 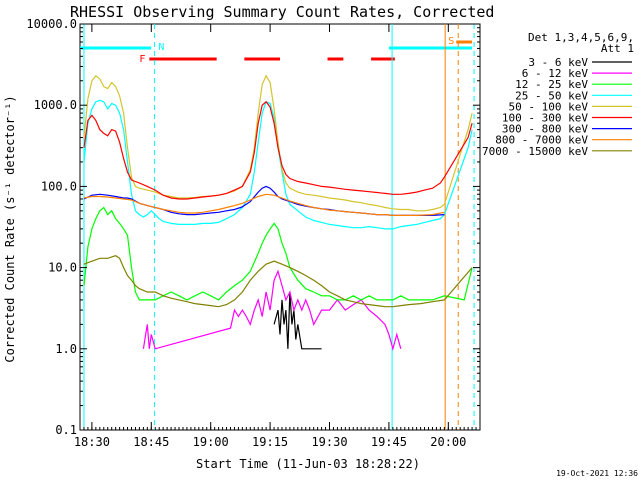 I want to click on y-tick-label: 100.0, so click(x=59, y=186).